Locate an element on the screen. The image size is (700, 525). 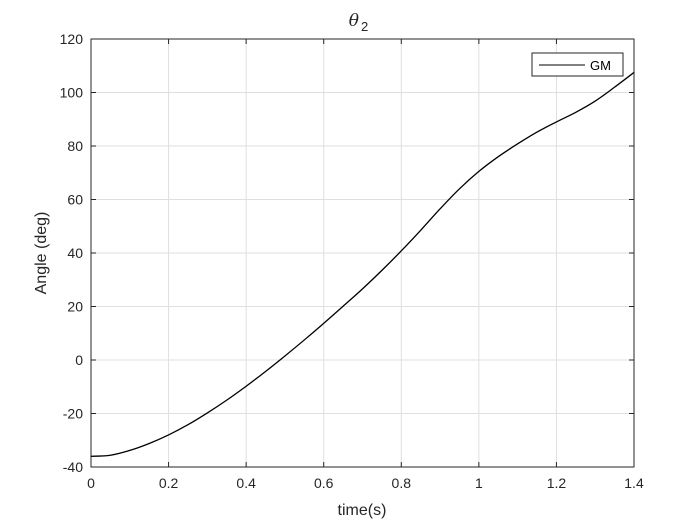
chart-title: θ 2 is located at coordinates (358, 22).